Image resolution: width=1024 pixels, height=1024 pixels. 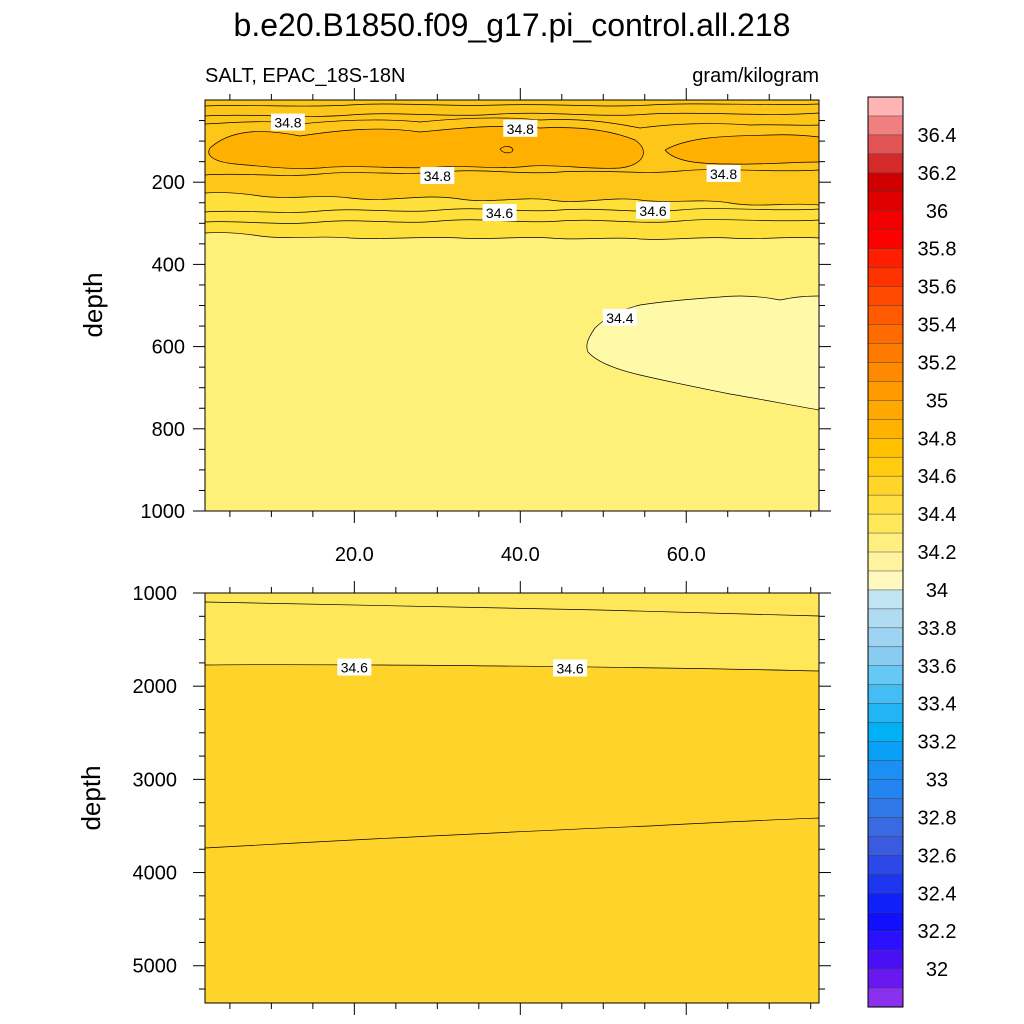 I want to click on colorbar-label: 33.8, so click(x=937, y=629).